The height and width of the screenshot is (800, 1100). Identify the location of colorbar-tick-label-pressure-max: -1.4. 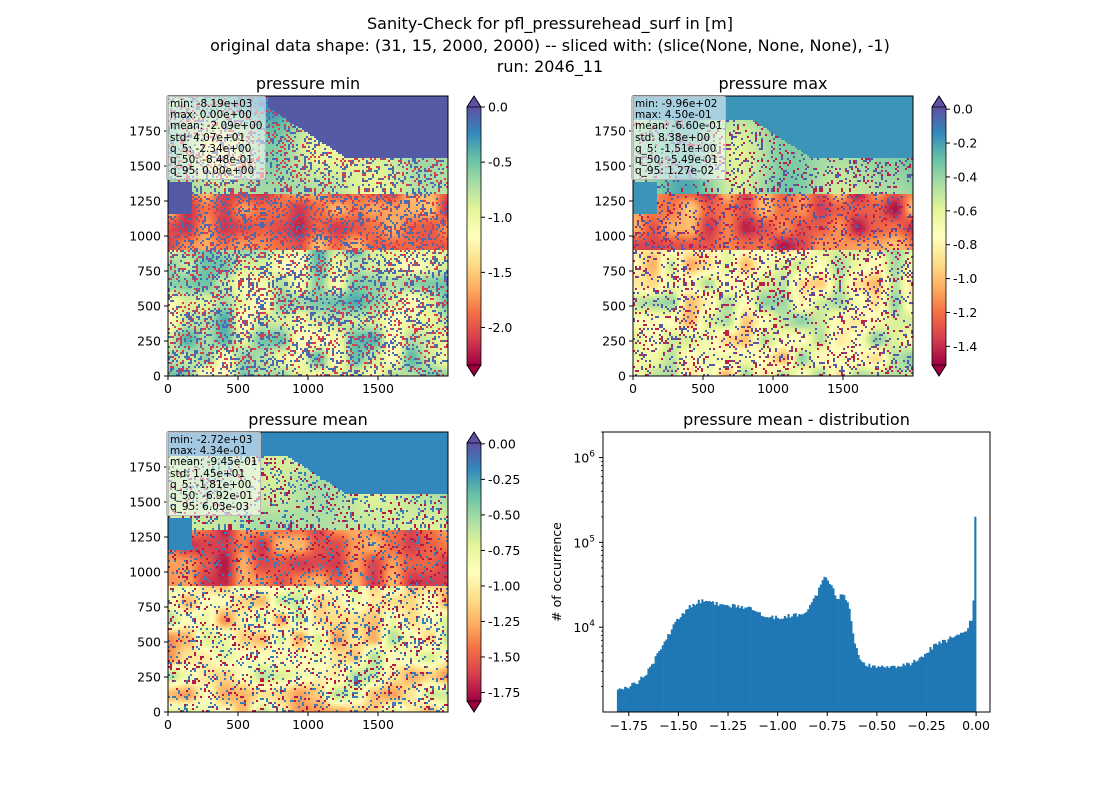
(965, 346).